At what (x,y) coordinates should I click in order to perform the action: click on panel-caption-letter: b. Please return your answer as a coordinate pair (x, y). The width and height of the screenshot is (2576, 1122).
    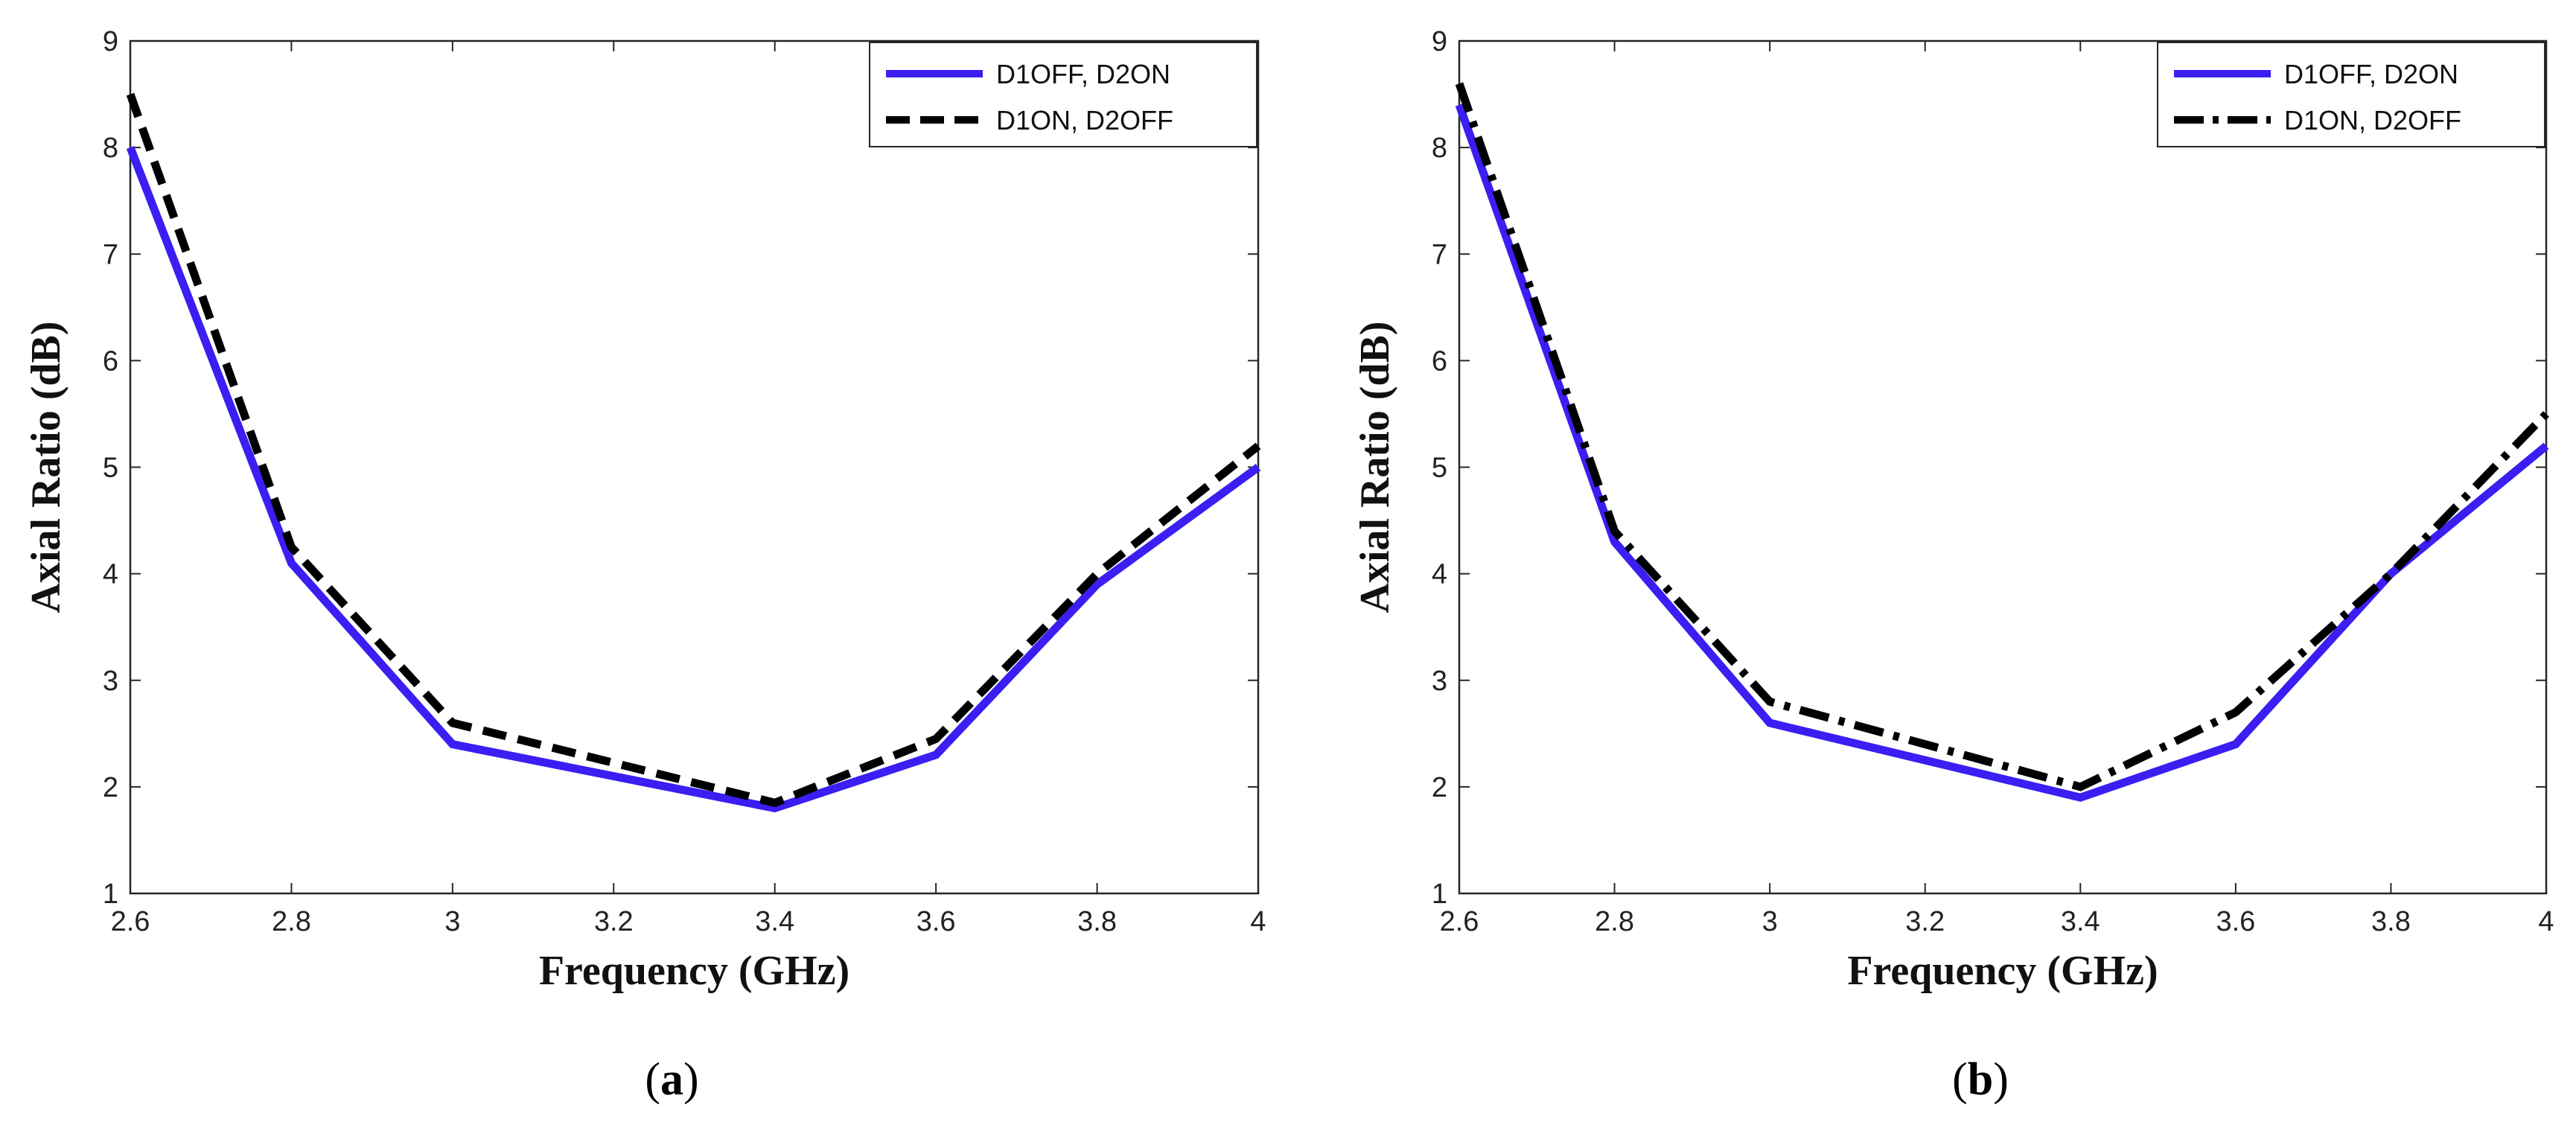
    Looking at the image, I should click on (1980, 1079).